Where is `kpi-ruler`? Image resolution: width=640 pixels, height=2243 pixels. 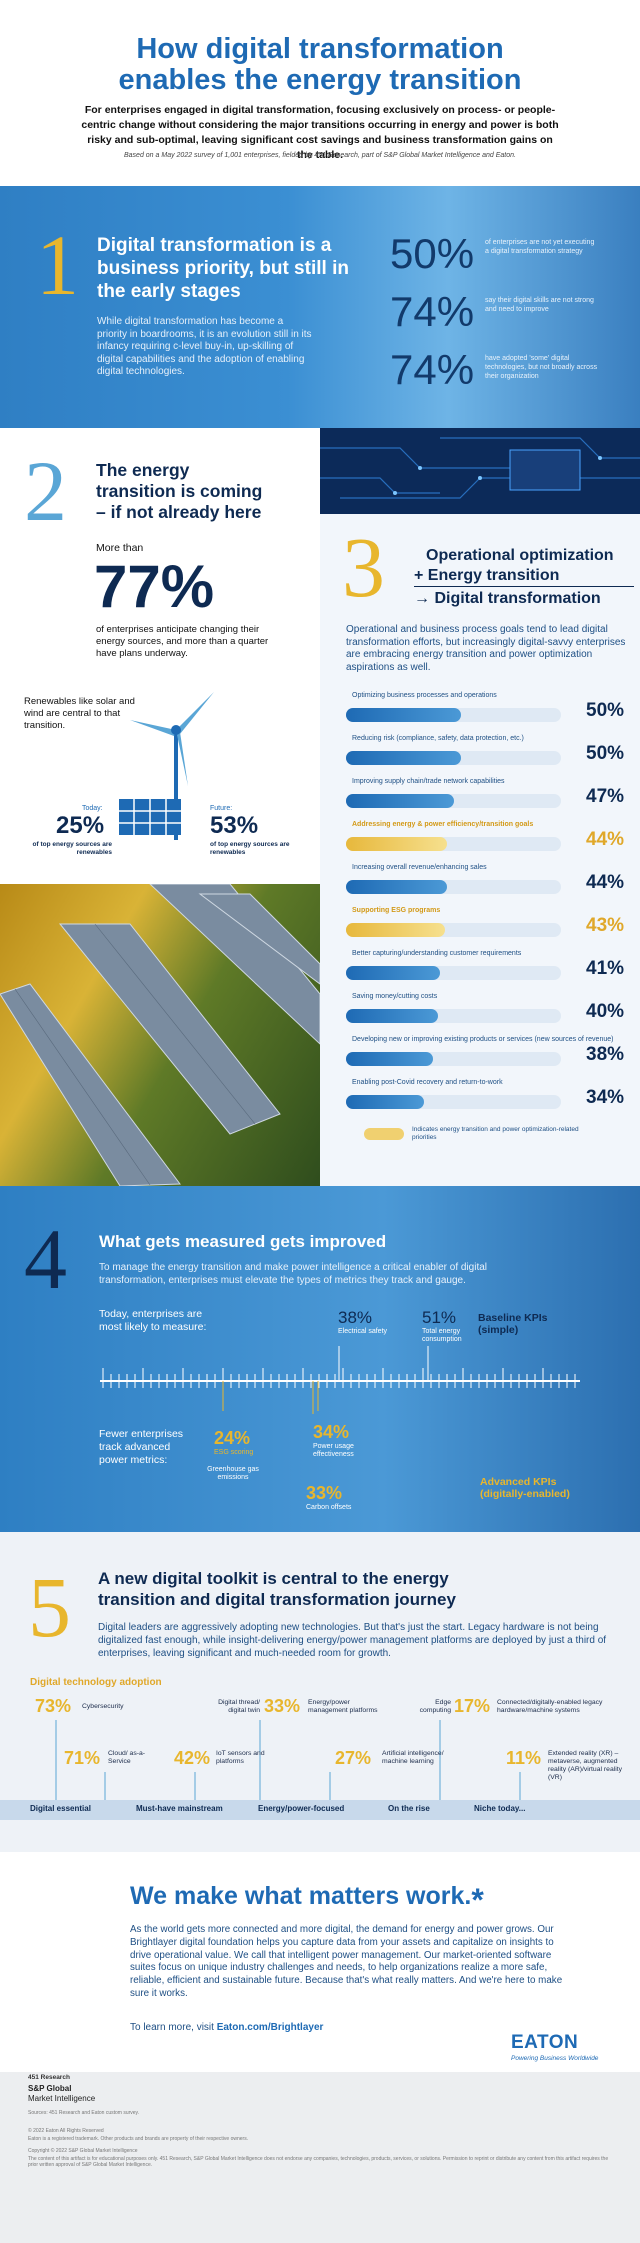
kpi-ruler is located at coordinates (340, 1380).